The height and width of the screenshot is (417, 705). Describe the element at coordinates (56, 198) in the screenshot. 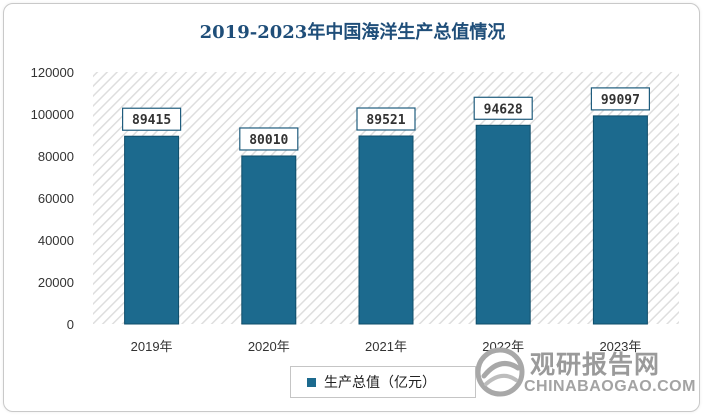

I see `y-tick-label: 60000` at that location.